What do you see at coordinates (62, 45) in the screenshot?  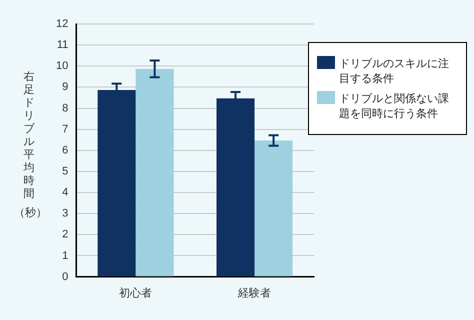 I see `y-tick-label: 11` at bounding box center [62, 45].